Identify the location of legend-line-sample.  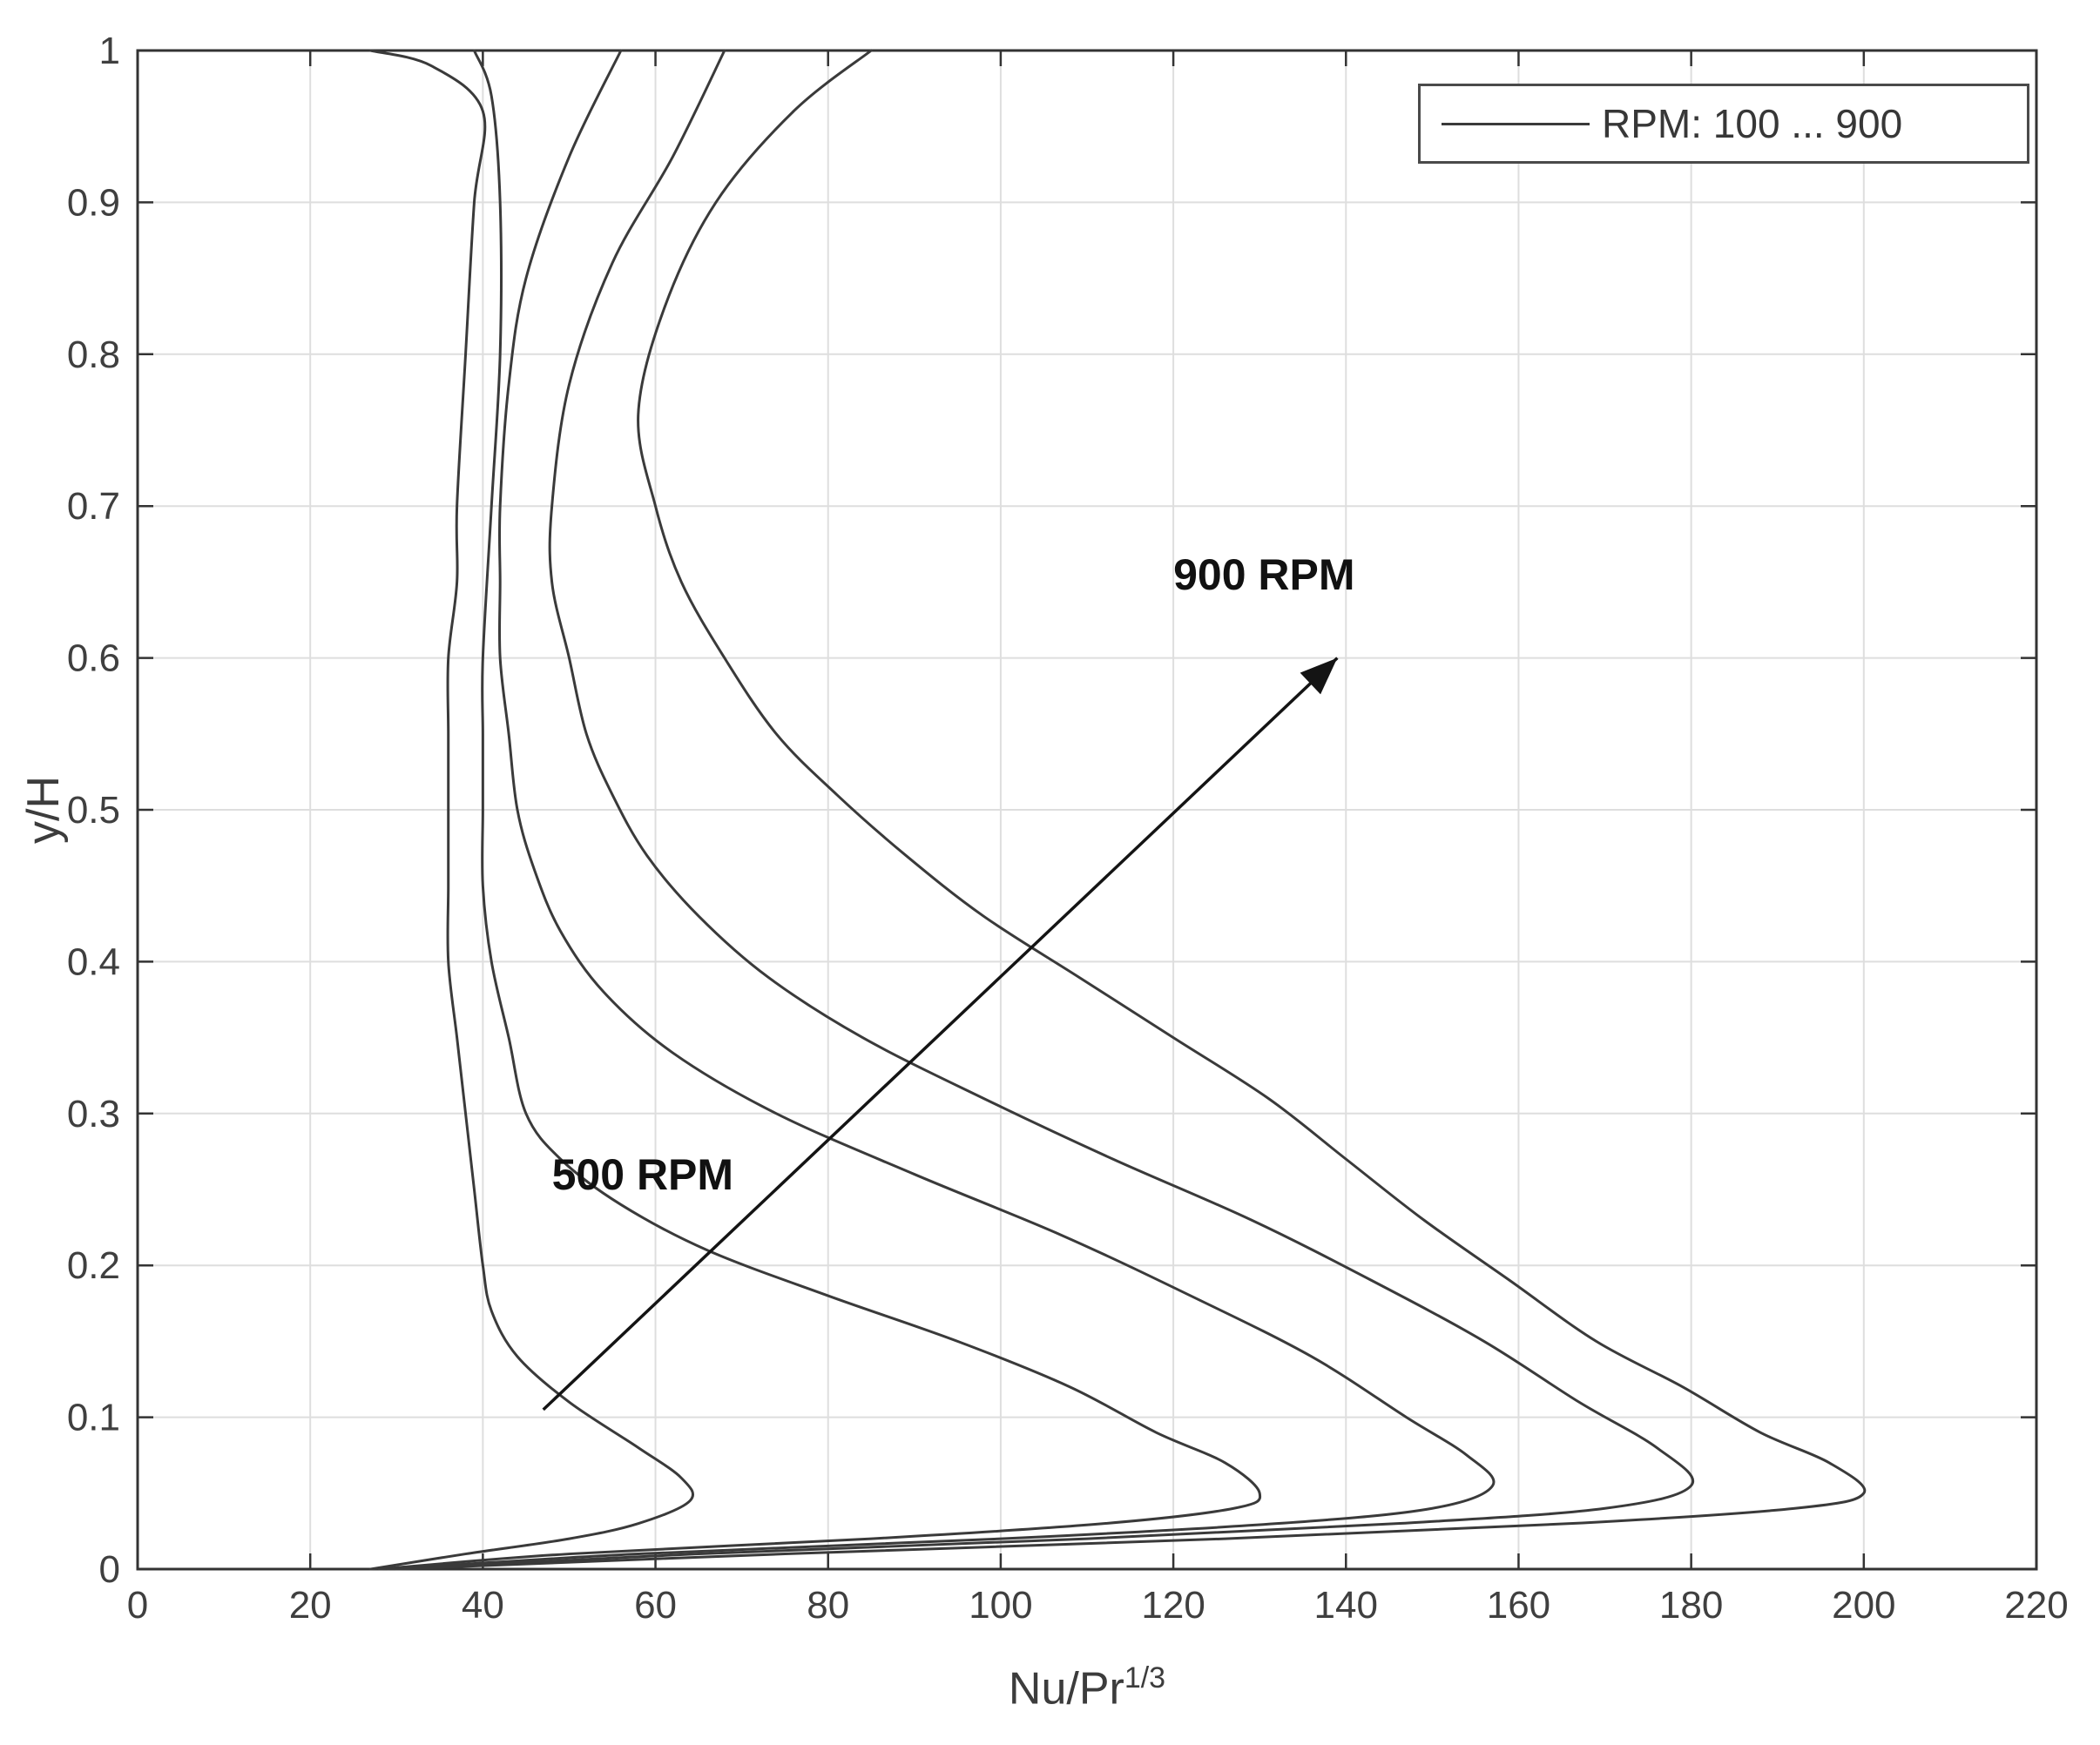
(1516, 123).